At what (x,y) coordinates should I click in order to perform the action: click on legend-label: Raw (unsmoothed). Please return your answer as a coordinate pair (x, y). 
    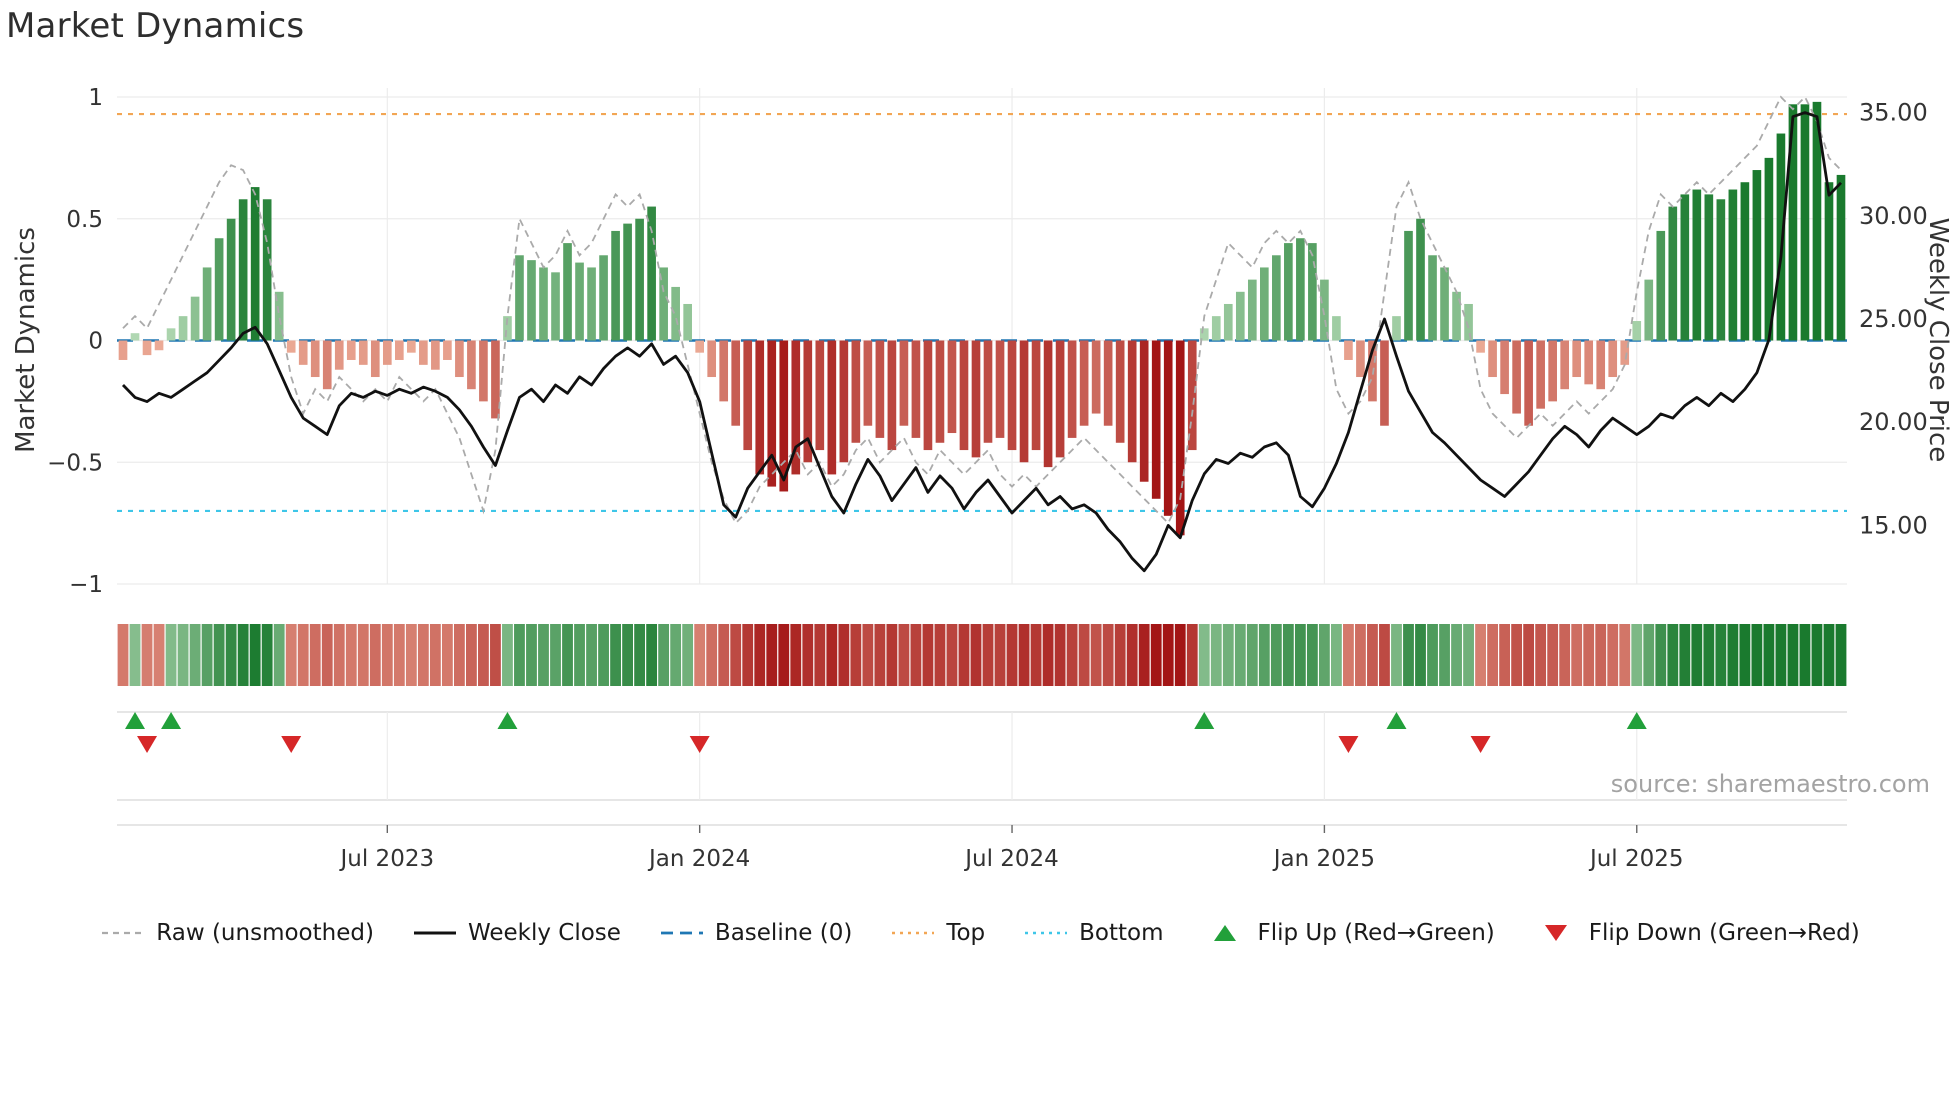
    Looking at the image, I should click on (265, 933).